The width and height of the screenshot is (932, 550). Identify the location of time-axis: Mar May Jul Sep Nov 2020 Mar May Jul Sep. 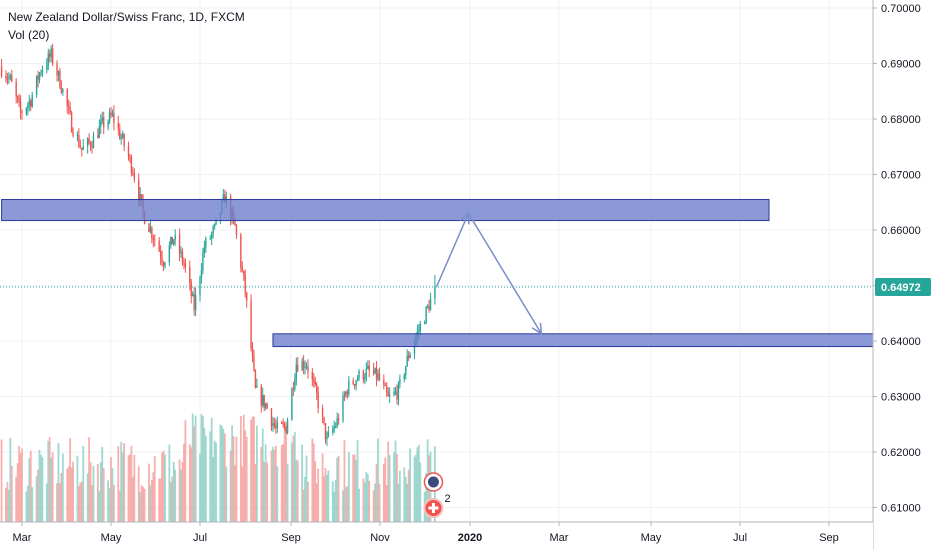
(436, 535).